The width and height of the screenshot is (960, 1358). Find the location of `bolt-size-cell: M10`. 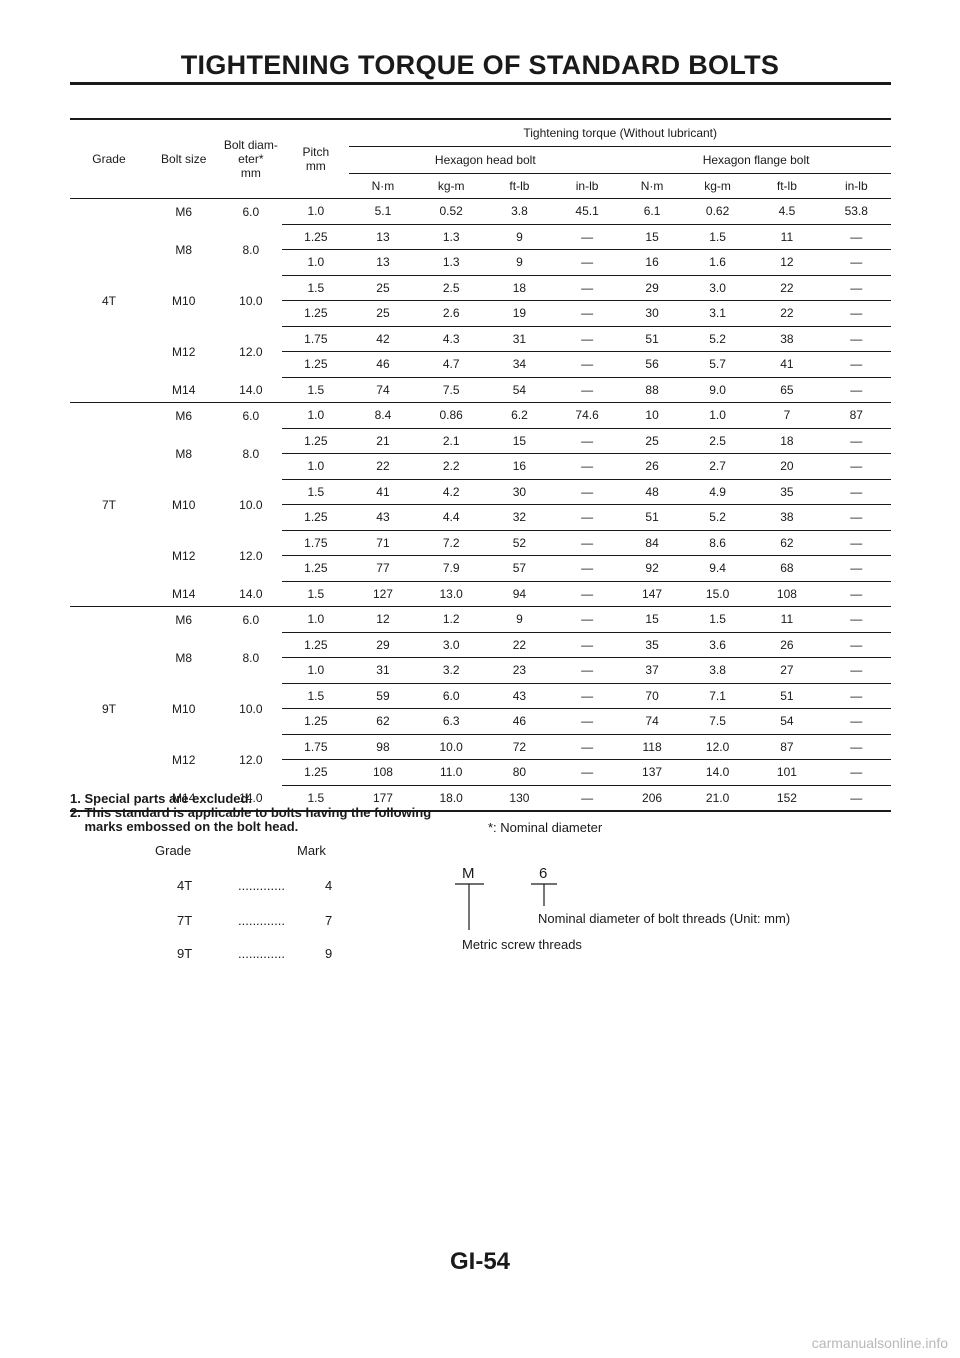

bolt-size-cell: M10 is located at coordinates (184, 300).